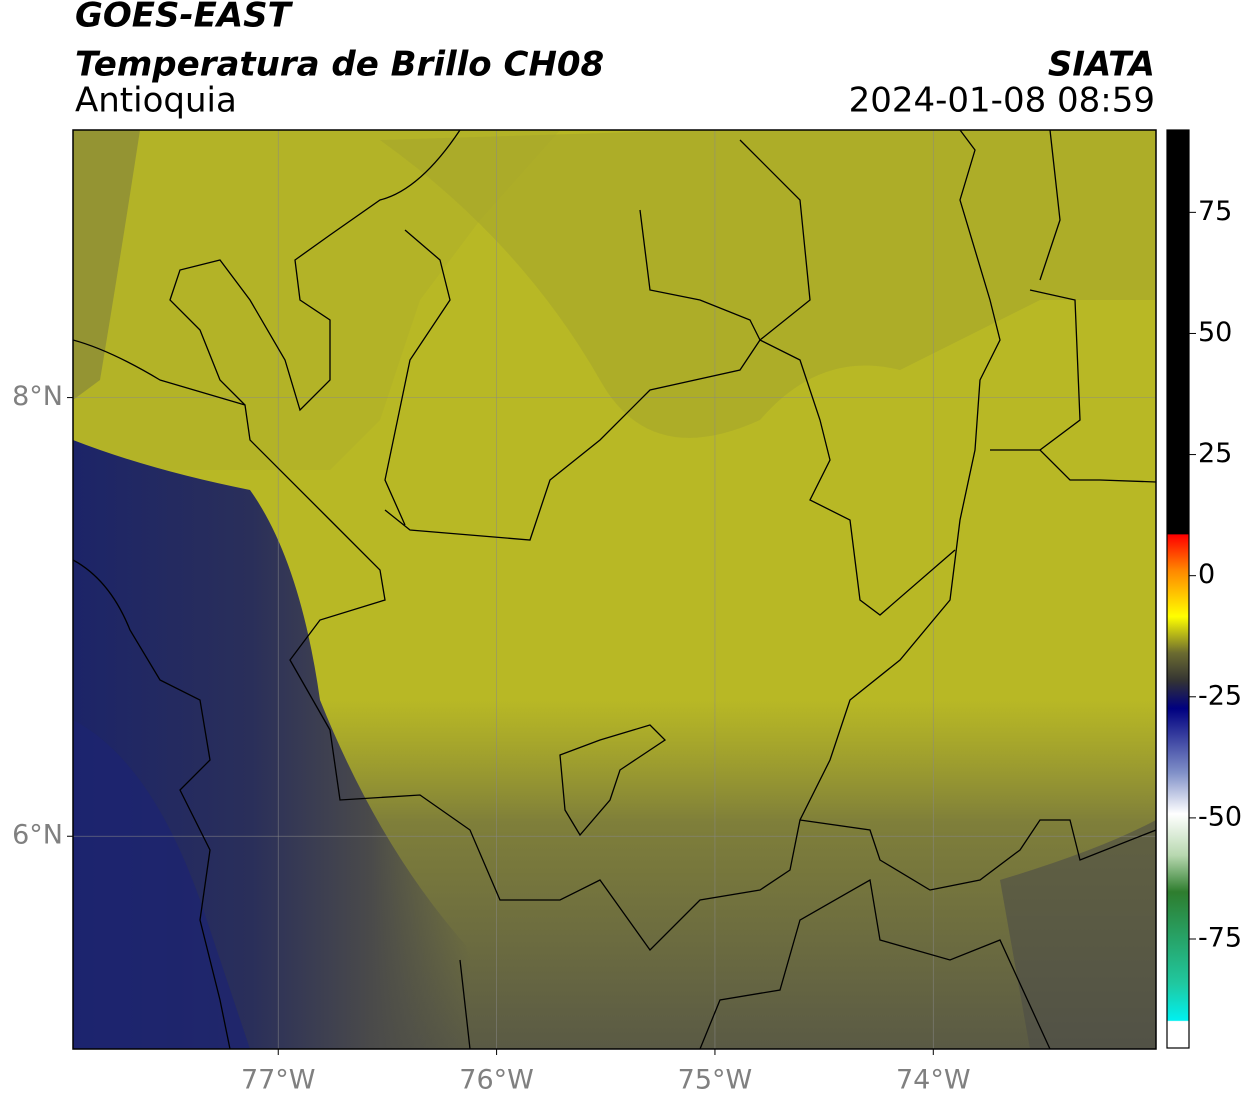 The image size is (1252, 1103). What do you see at coordinates (278, 1080) in the screenshot?
I see `x-tick-label: 77°W` at bounding box center [278, 1080].